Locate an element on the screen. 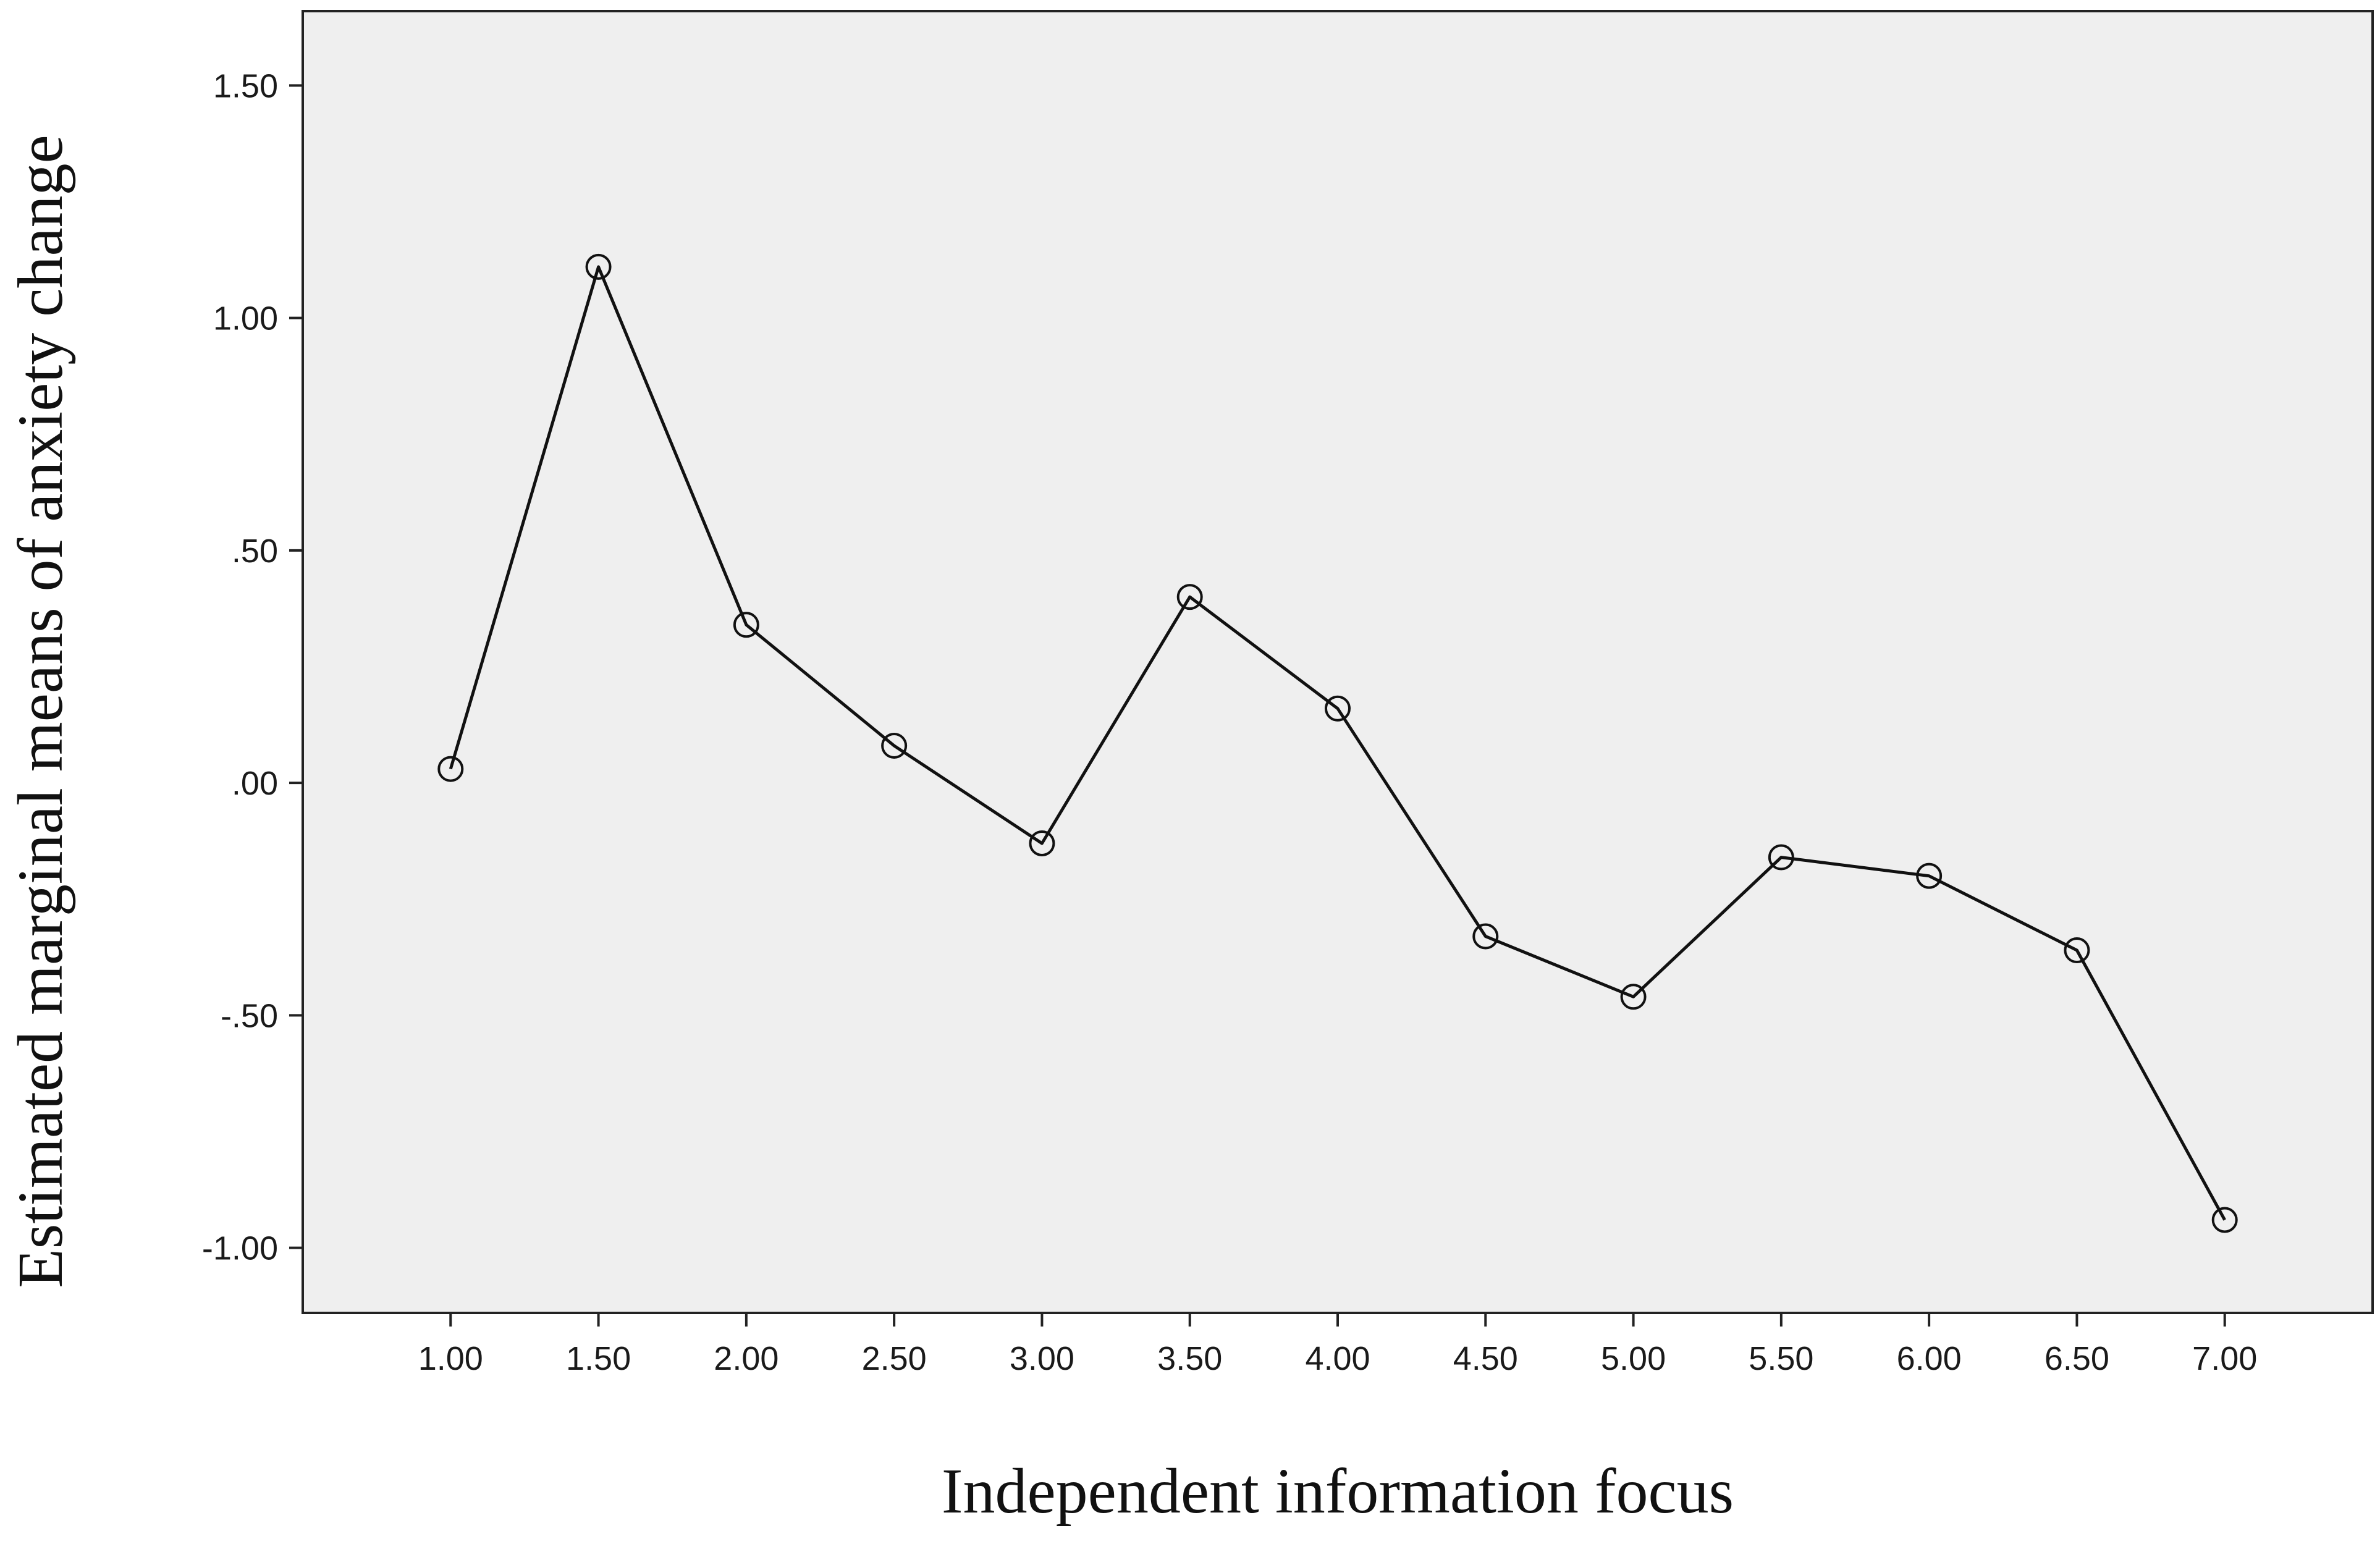 This screenshot has width=2380, height=1544. y-tick-label: .00 is located at coordinates (255, 783).